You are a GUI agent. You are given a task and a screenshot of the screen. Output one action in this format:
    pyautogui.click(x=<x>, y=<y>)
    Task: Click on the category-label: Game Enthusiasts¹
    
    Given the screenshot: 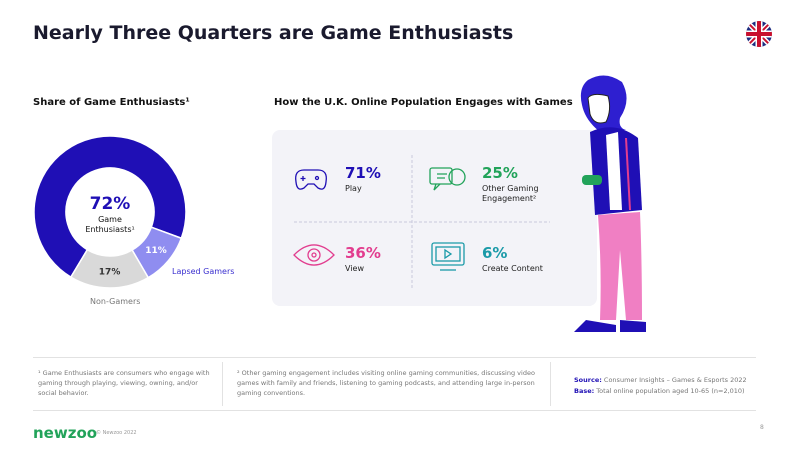 What is the action you would take?
    pyautogui.click(x=110, y=224)
    